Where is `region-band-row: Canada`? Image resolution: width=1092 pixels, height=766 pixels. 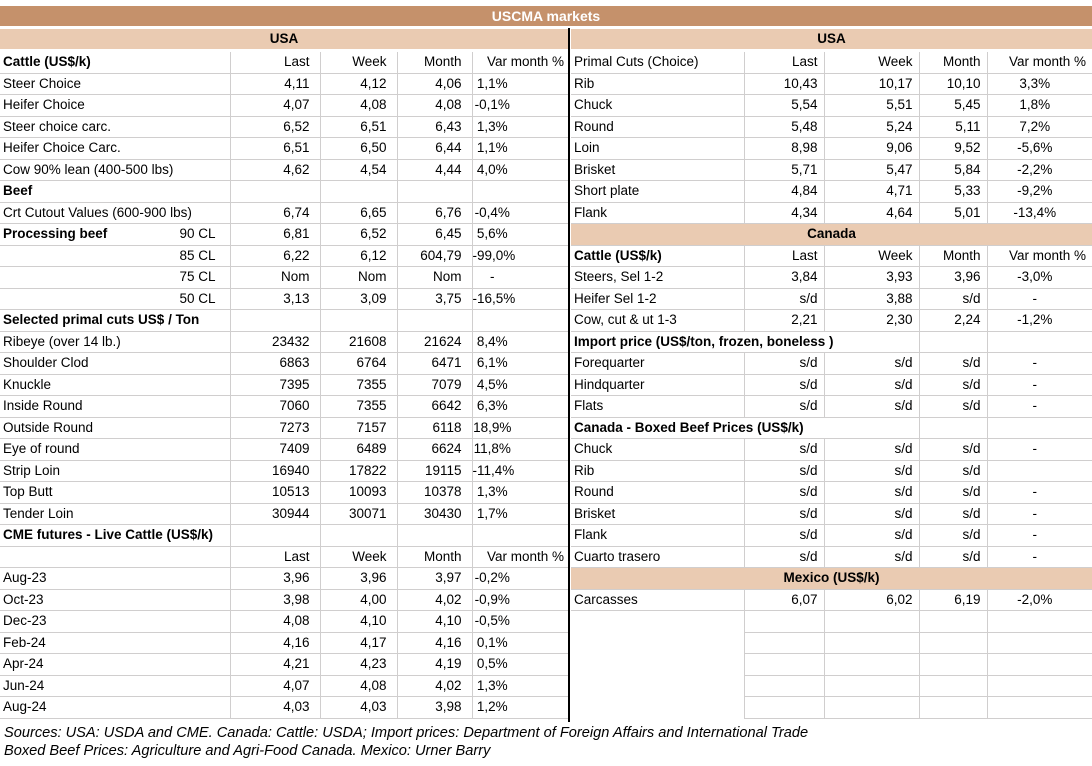 region-band-row: Canada is located at coordinates (831, 234).